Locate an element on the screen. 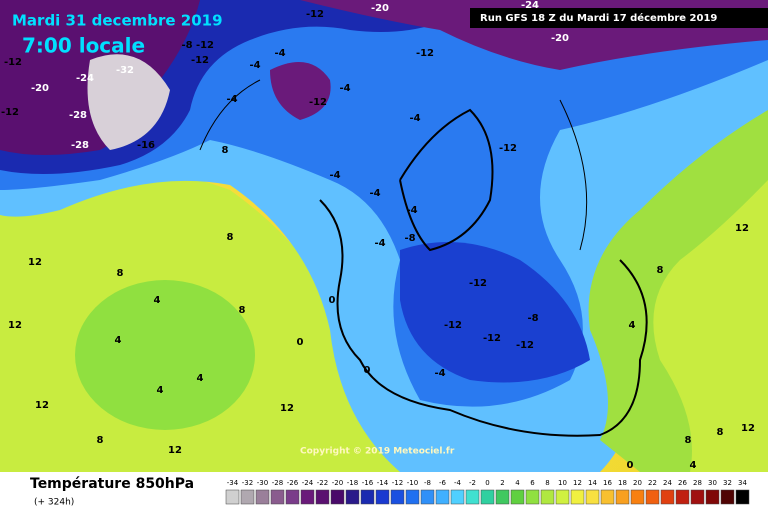 The width and height of the screenshot is (768, 512). scale-tick-label: -8 is located at coordinates (427, 483).